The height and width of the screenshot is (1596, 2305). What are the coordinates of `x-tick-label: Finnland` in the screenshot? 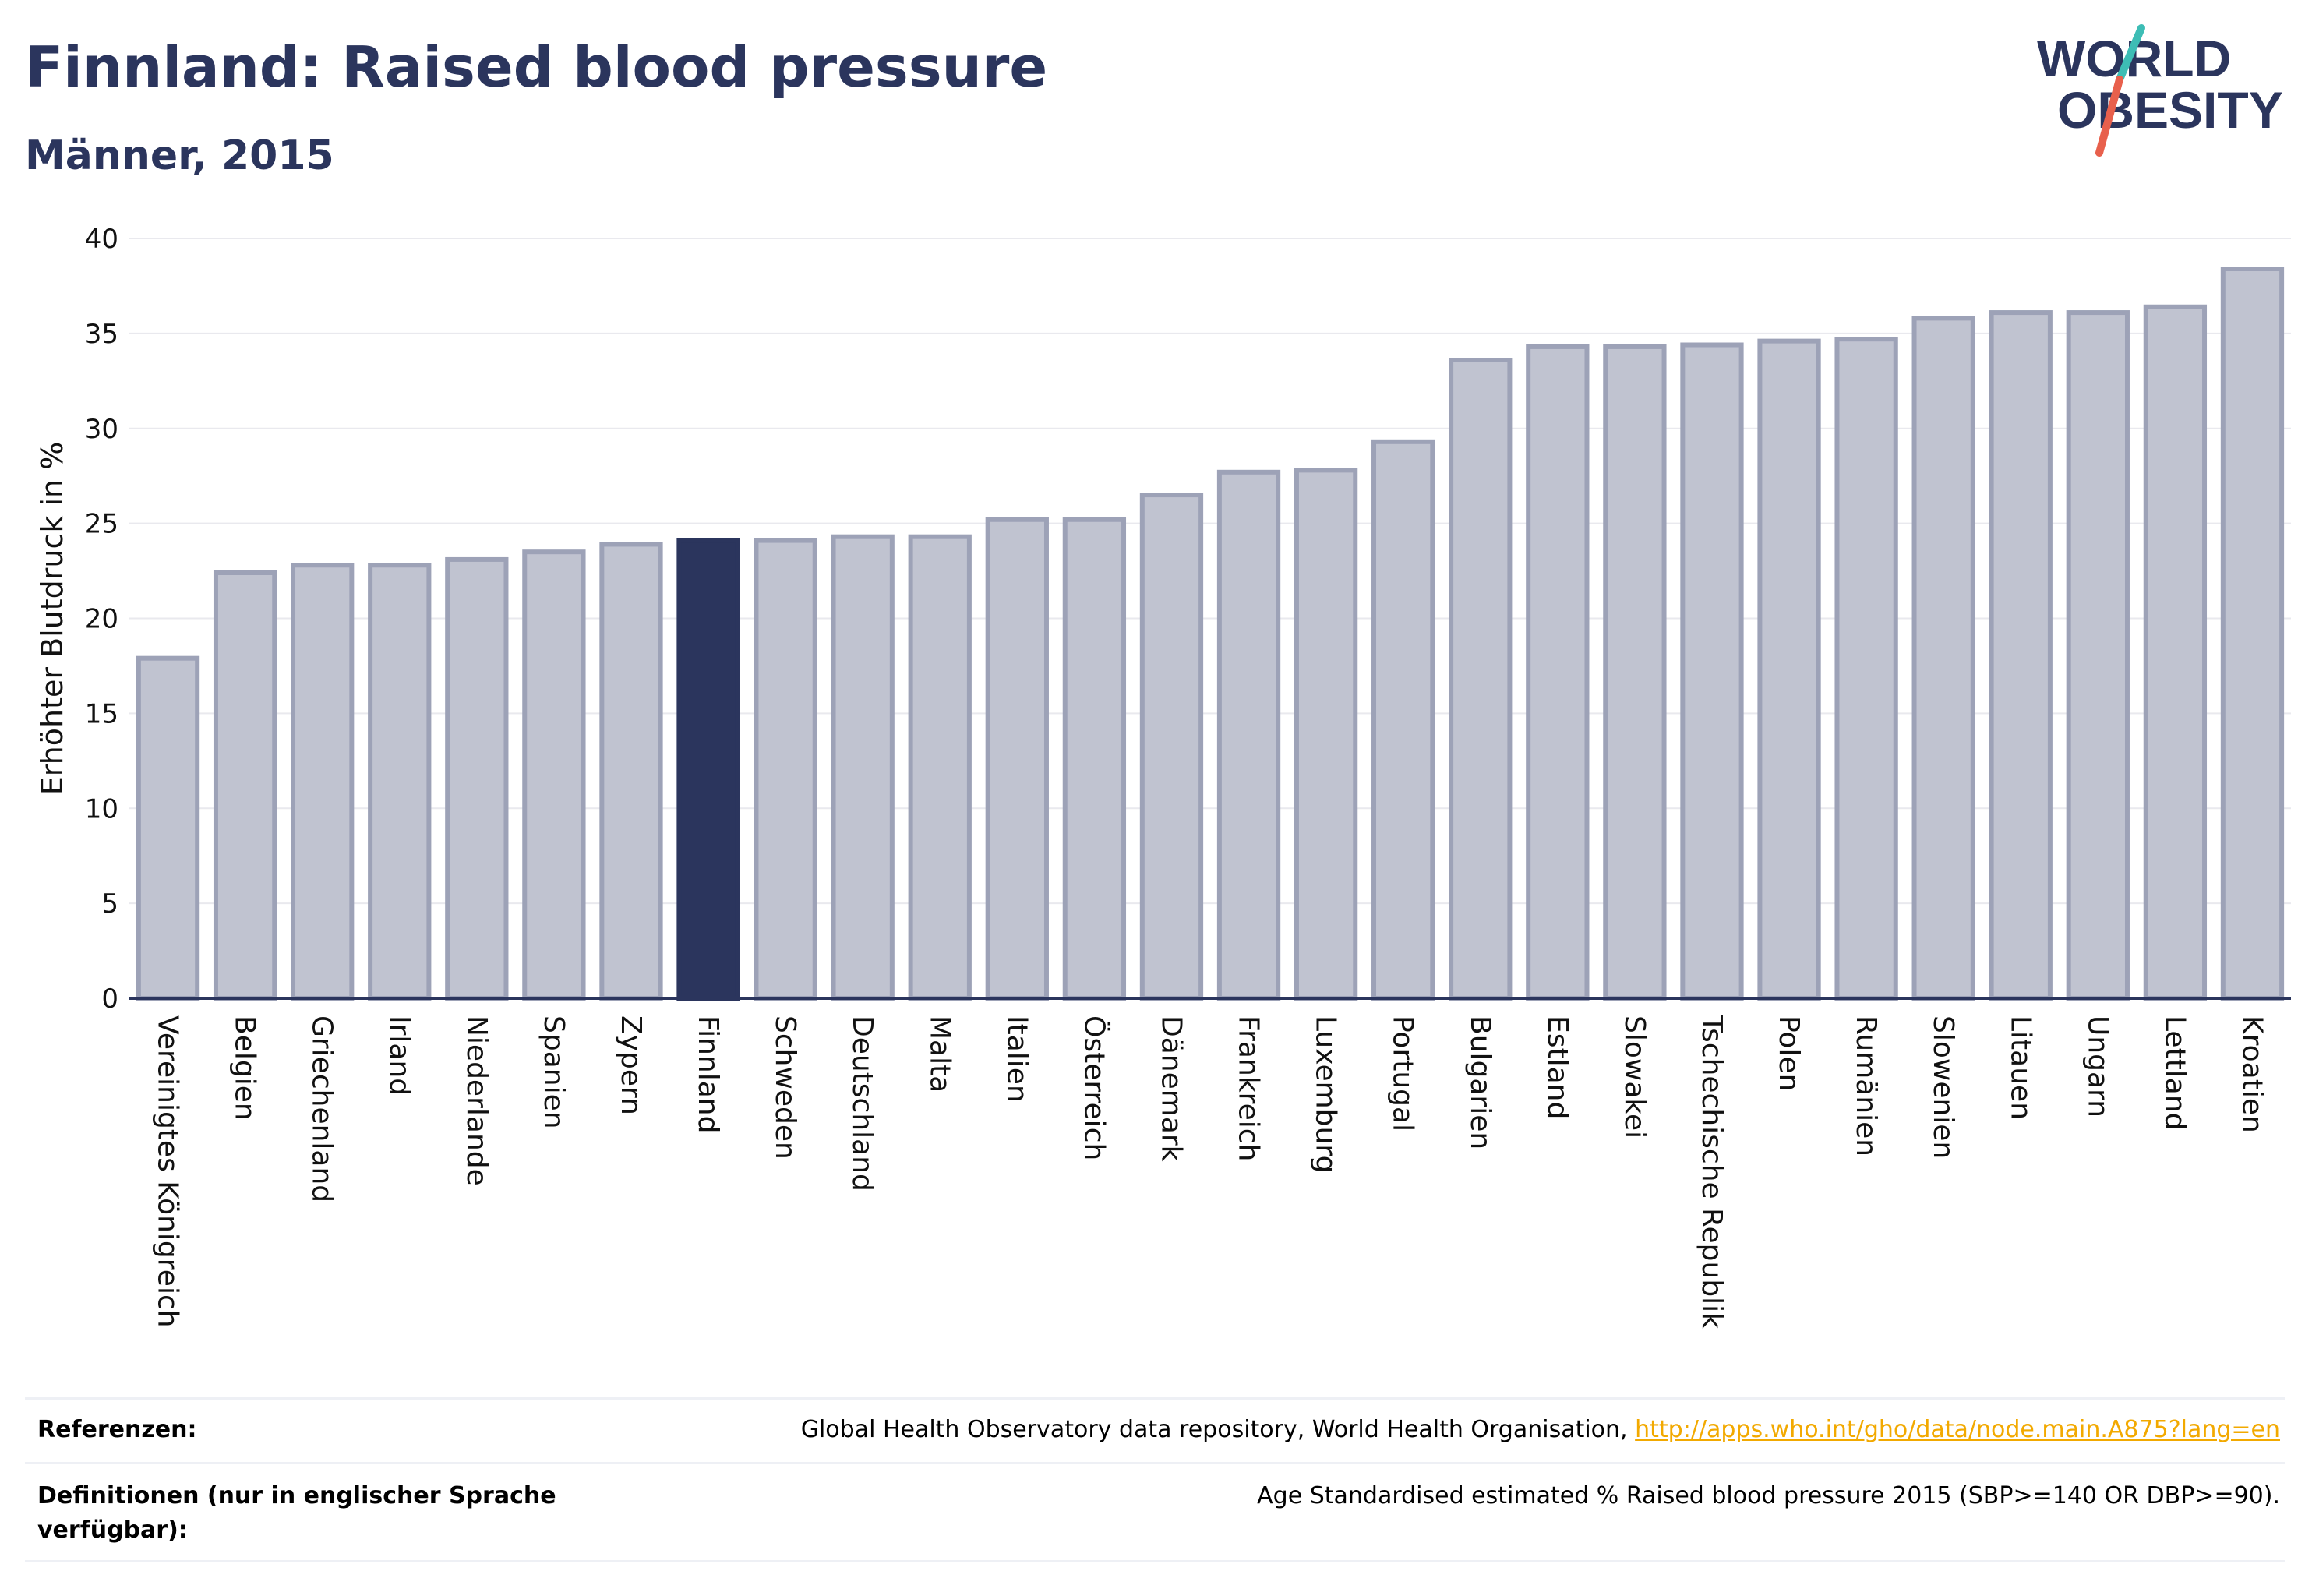 It's located at (708, 1074).